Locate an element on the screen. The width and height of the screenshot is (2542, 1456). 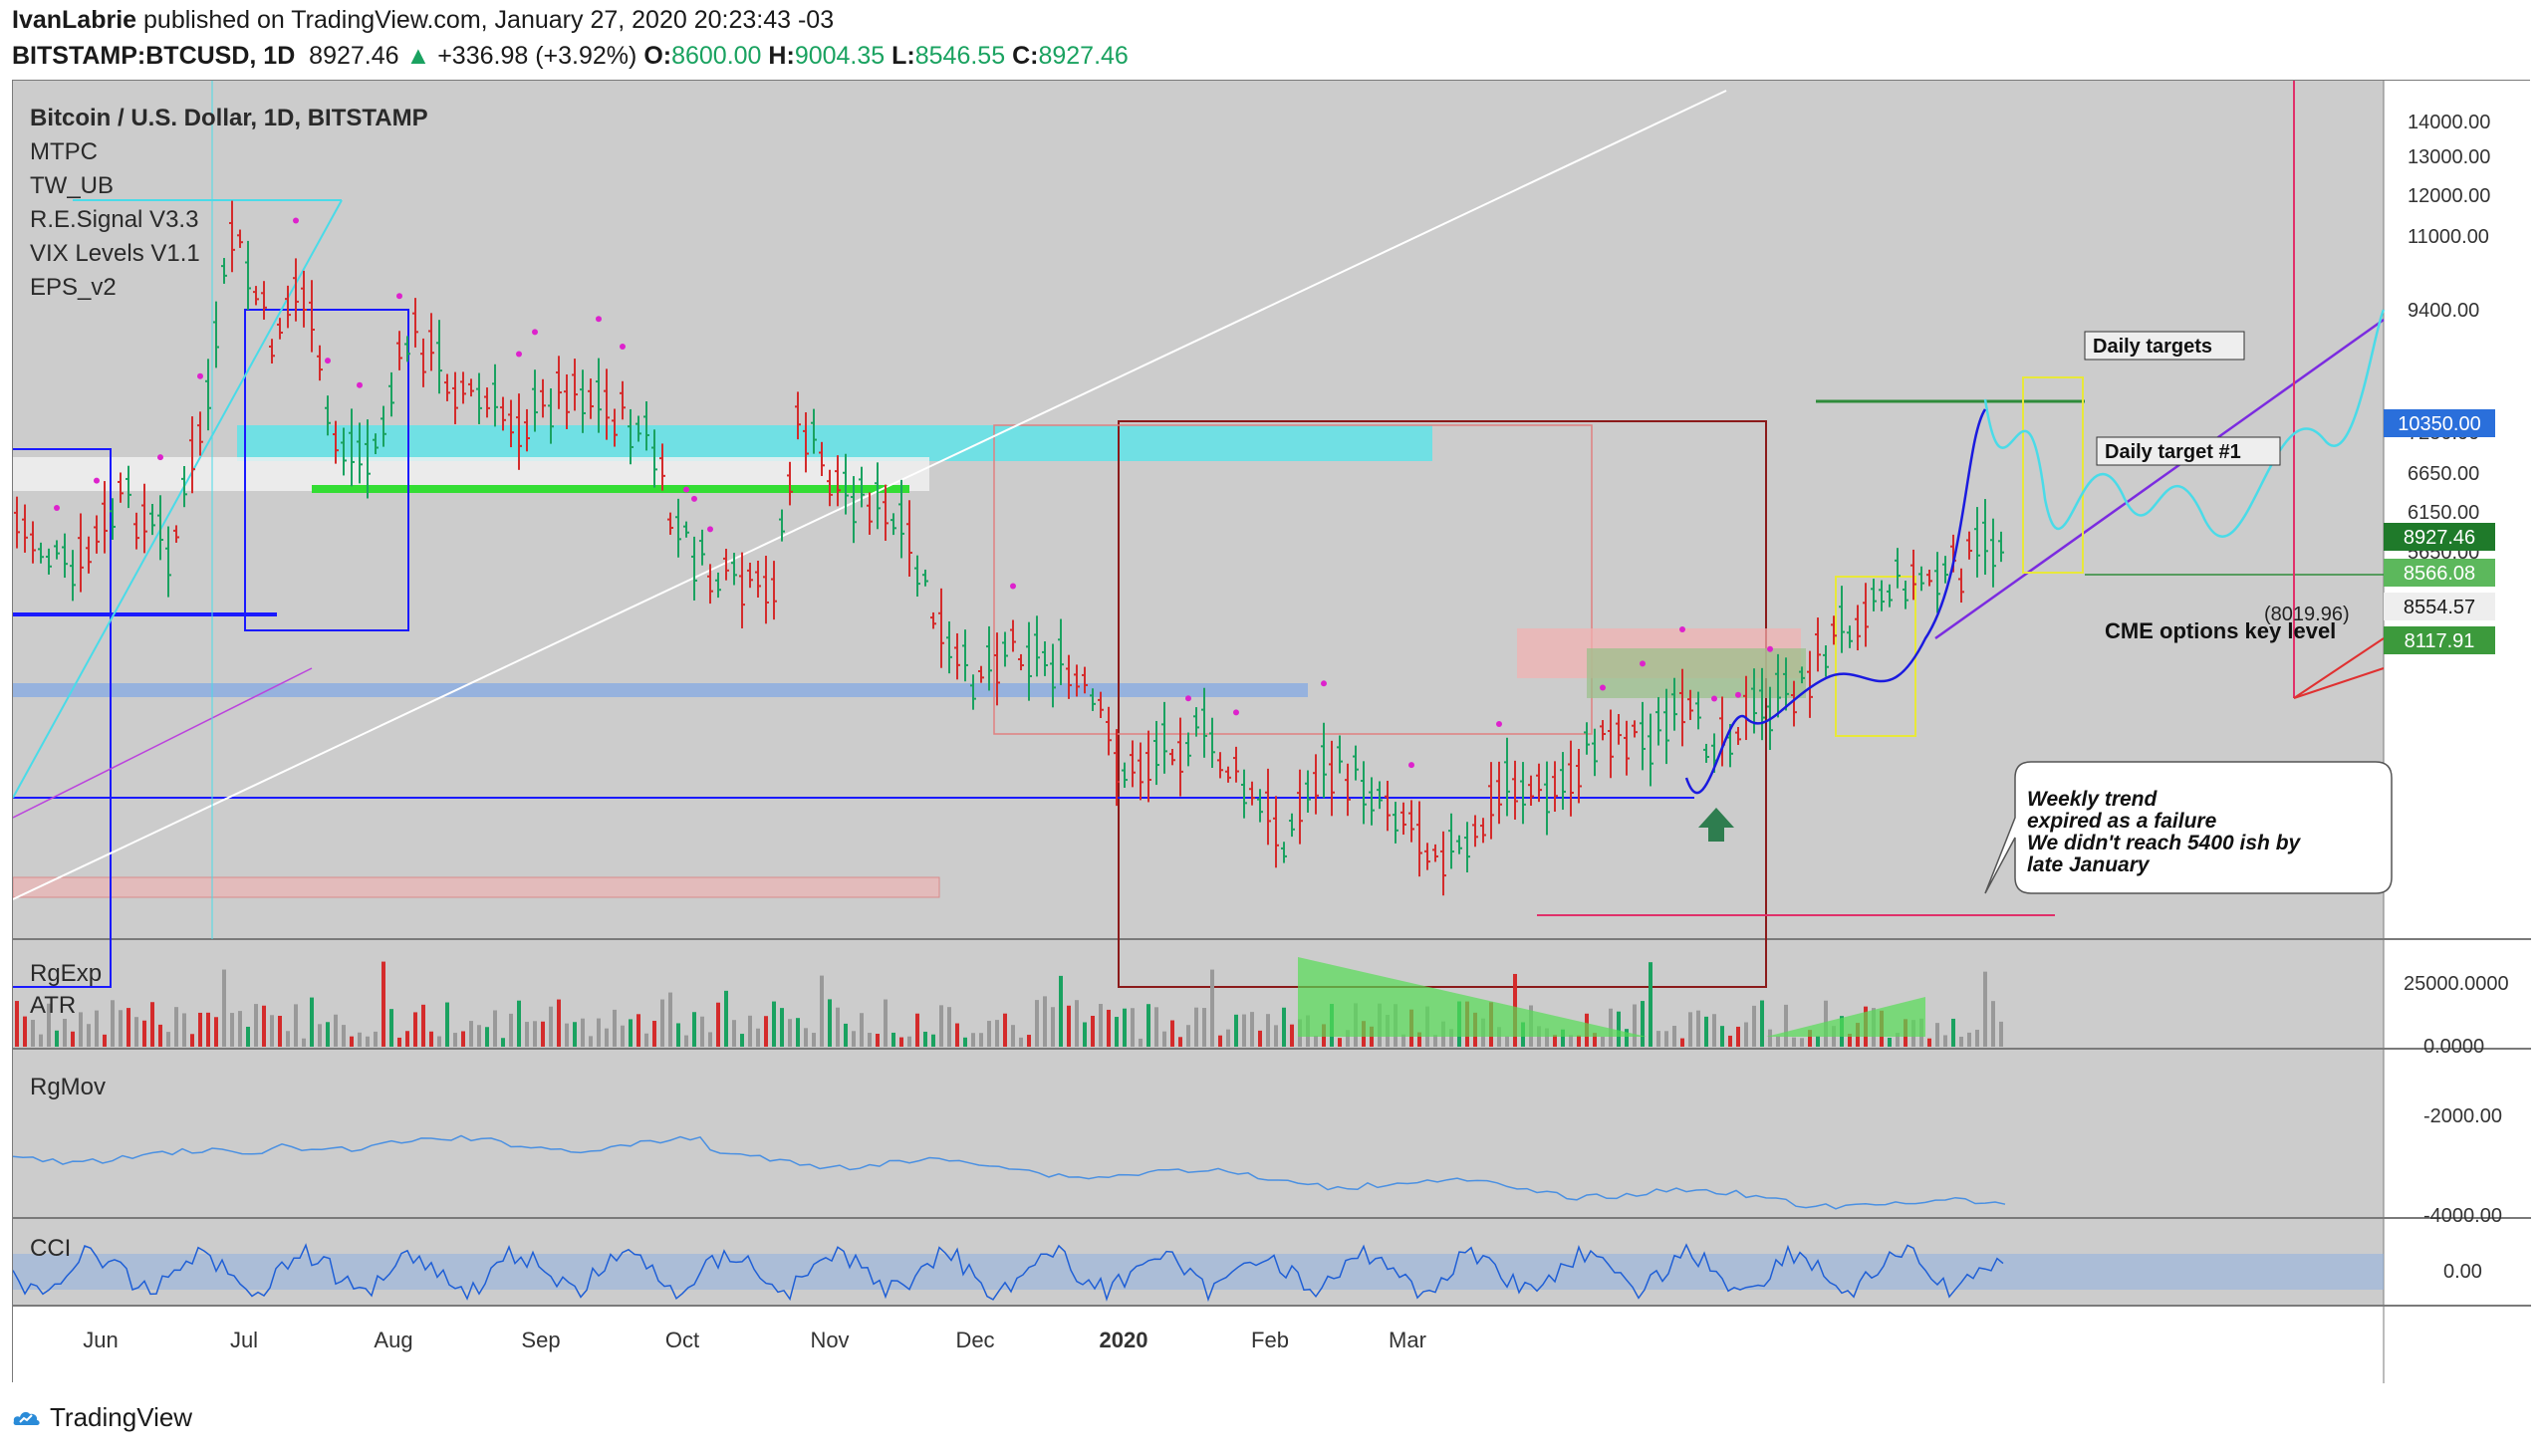
close-label: C: is located at coordinates (1025, 56).